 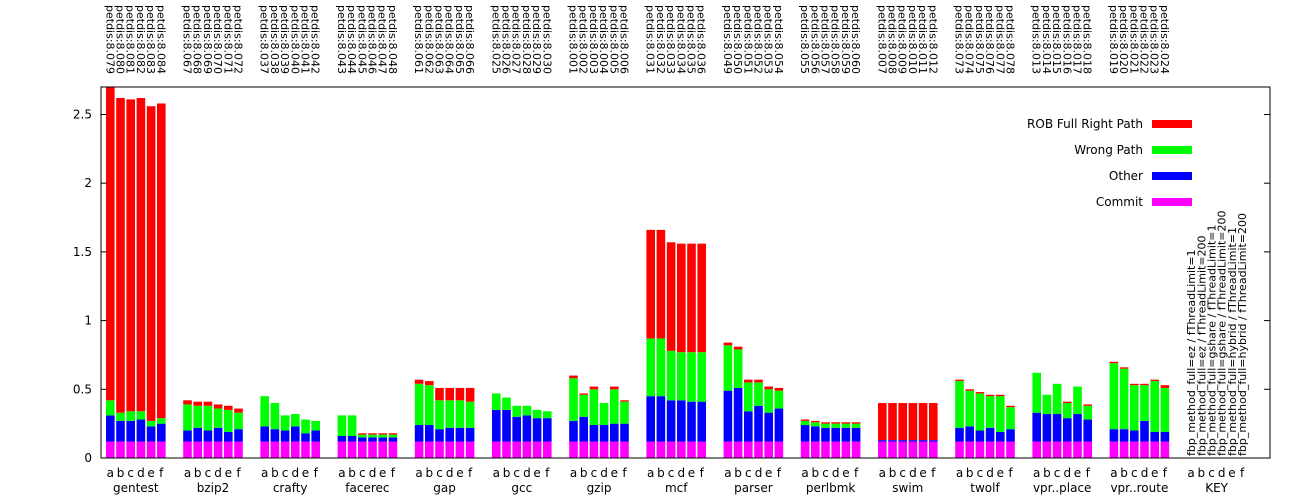 What do you see at coordinates (1108, 150) in the screenshot?
I see `legend-label: Wrong Path` at bounding box center [1108, 150].